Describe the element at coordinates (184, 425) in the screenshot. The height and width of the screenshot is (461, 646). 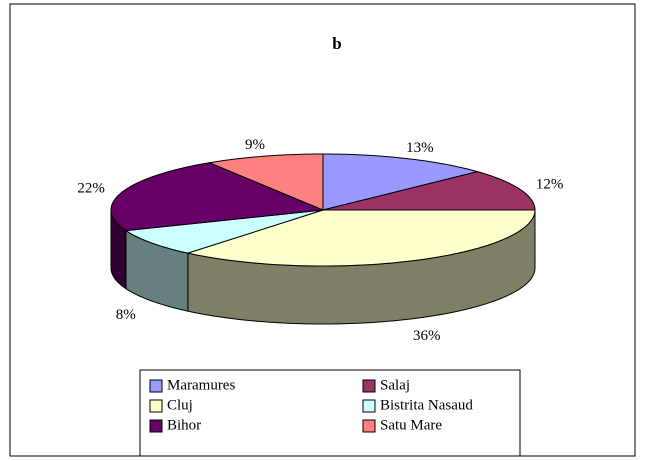
I see `legend-label: Bihor` at that location.